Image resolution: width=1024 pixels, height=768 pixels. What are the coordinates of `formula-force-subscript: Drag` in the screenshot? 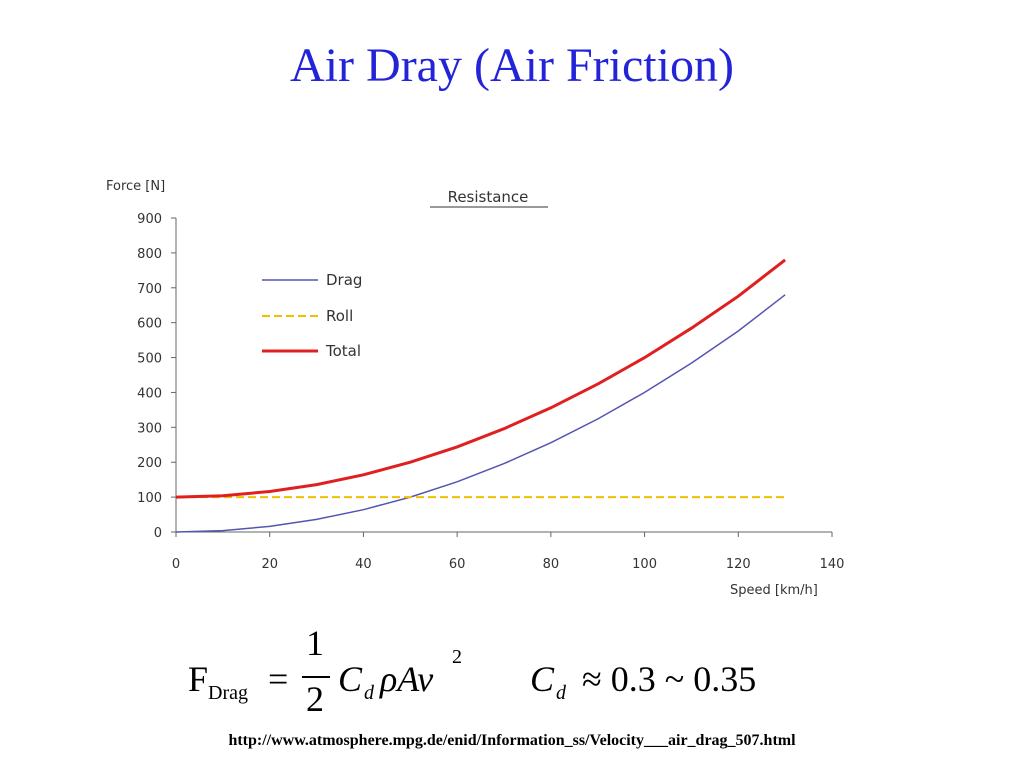 It's located at (228, 693).